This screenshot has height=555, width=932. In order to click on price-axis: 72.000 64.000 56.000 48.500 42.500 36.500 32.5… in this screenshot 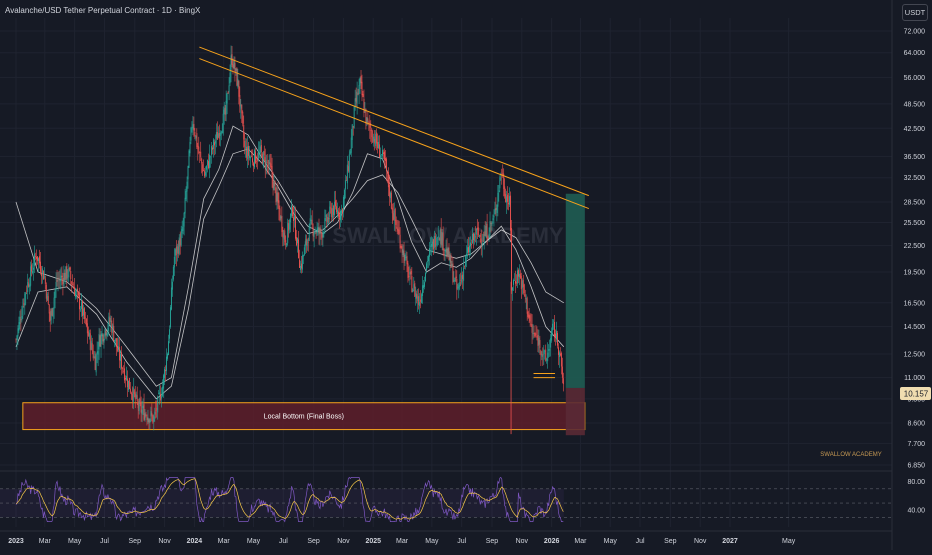, I will do `click(908, 275)`.